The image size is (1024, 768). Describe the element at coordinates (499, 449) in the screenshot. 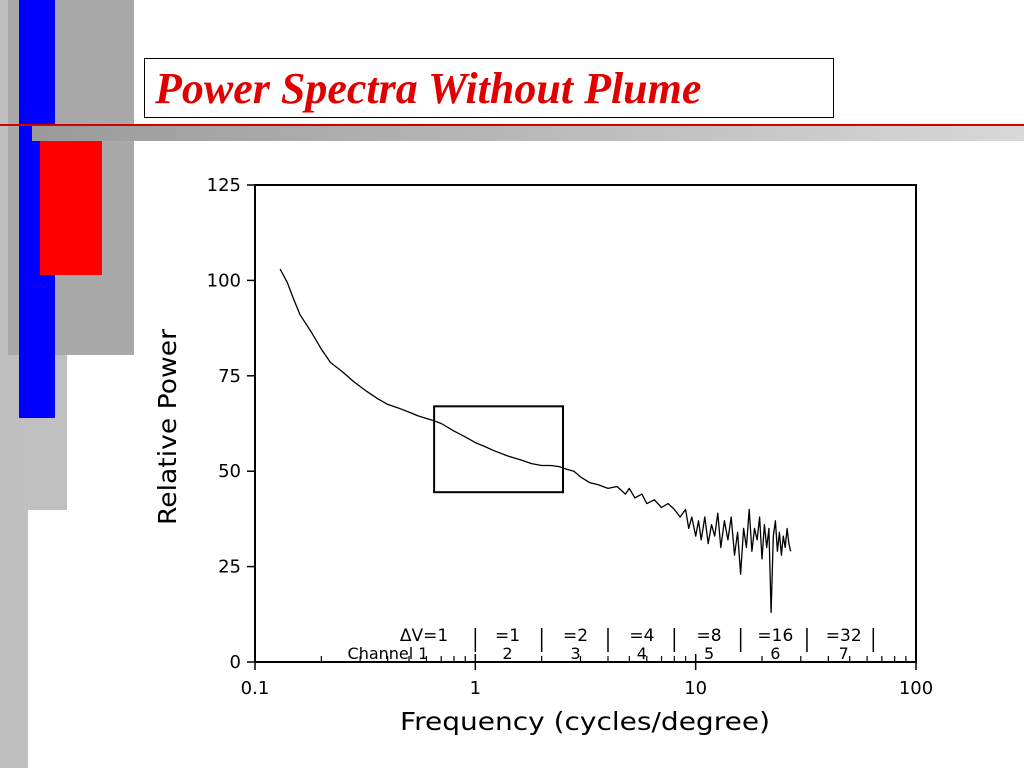

I see `highlight-box` at that location.